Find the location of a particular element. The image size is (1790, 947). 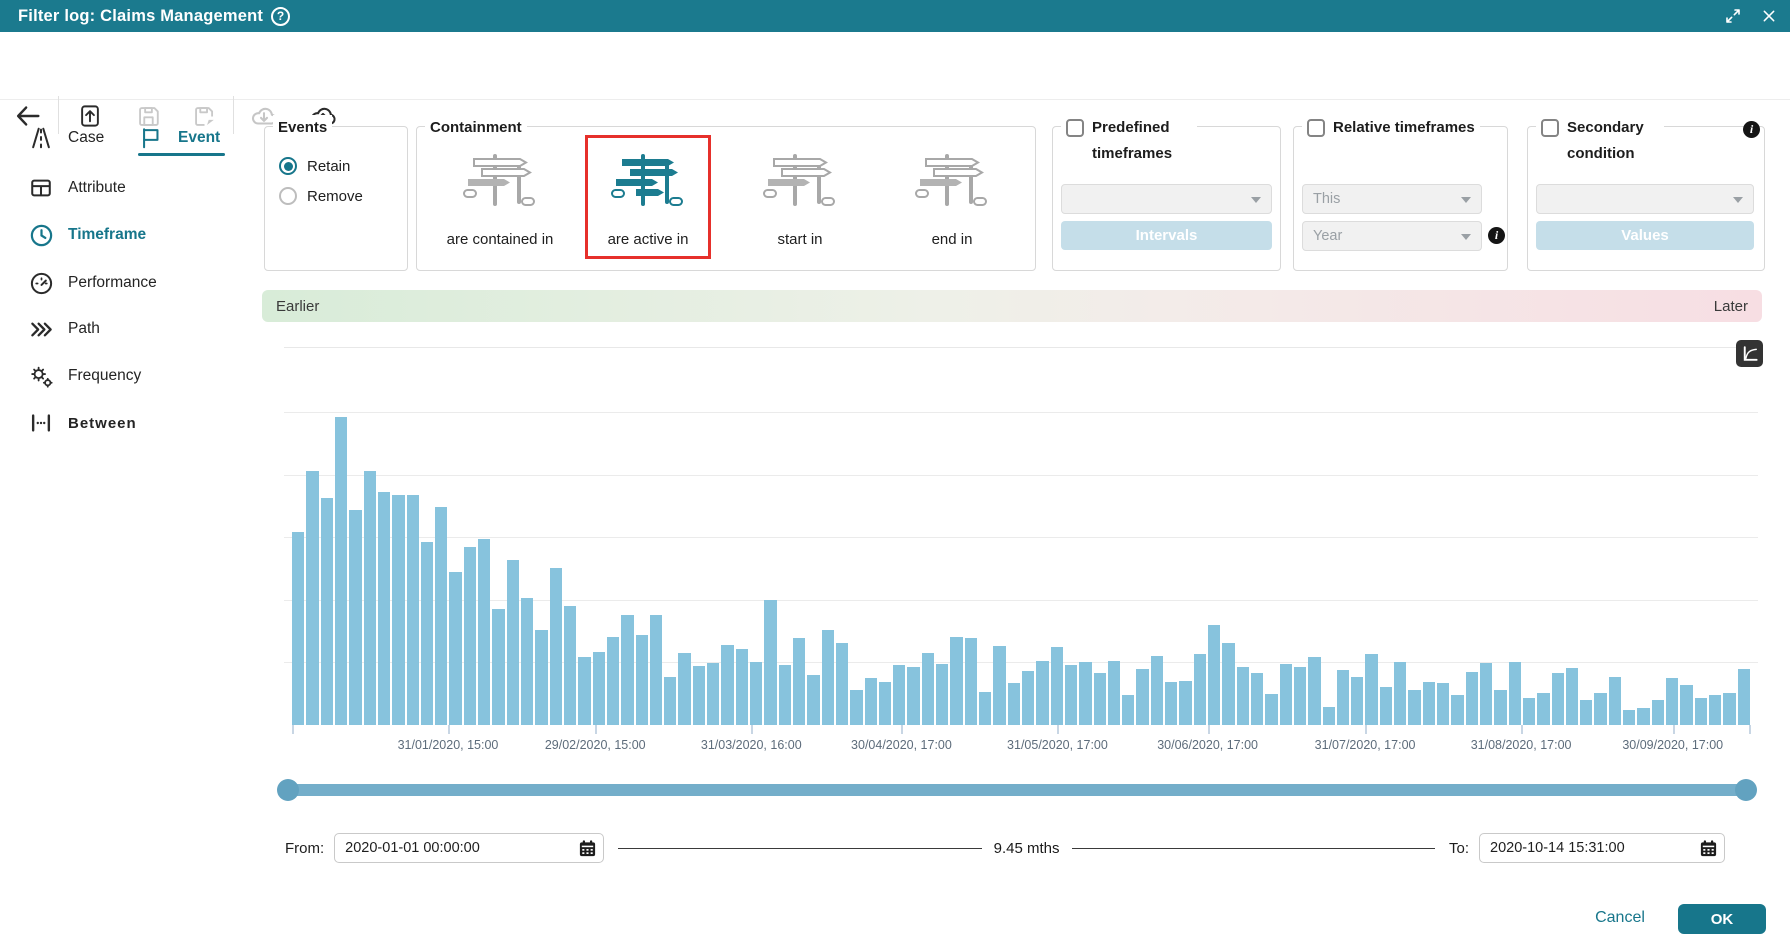

containment-option-are-contained-in: are contained in is located at coordinates (500, 197).